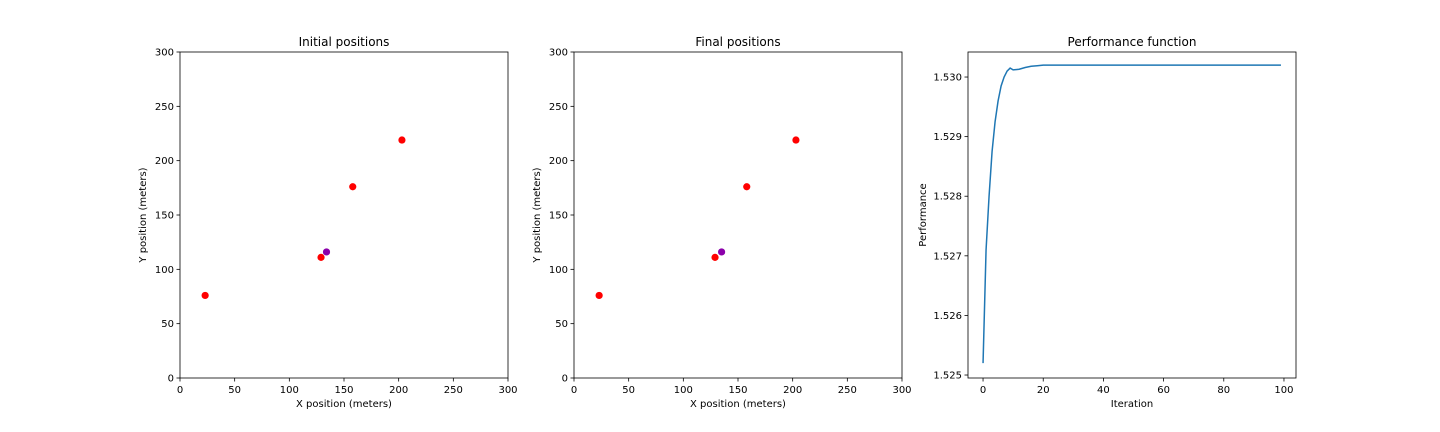  What do you see at coordinates (1223, 390) in the screenshot?
I see `x-tick-label: 80` at bounding box center [1223, 390].